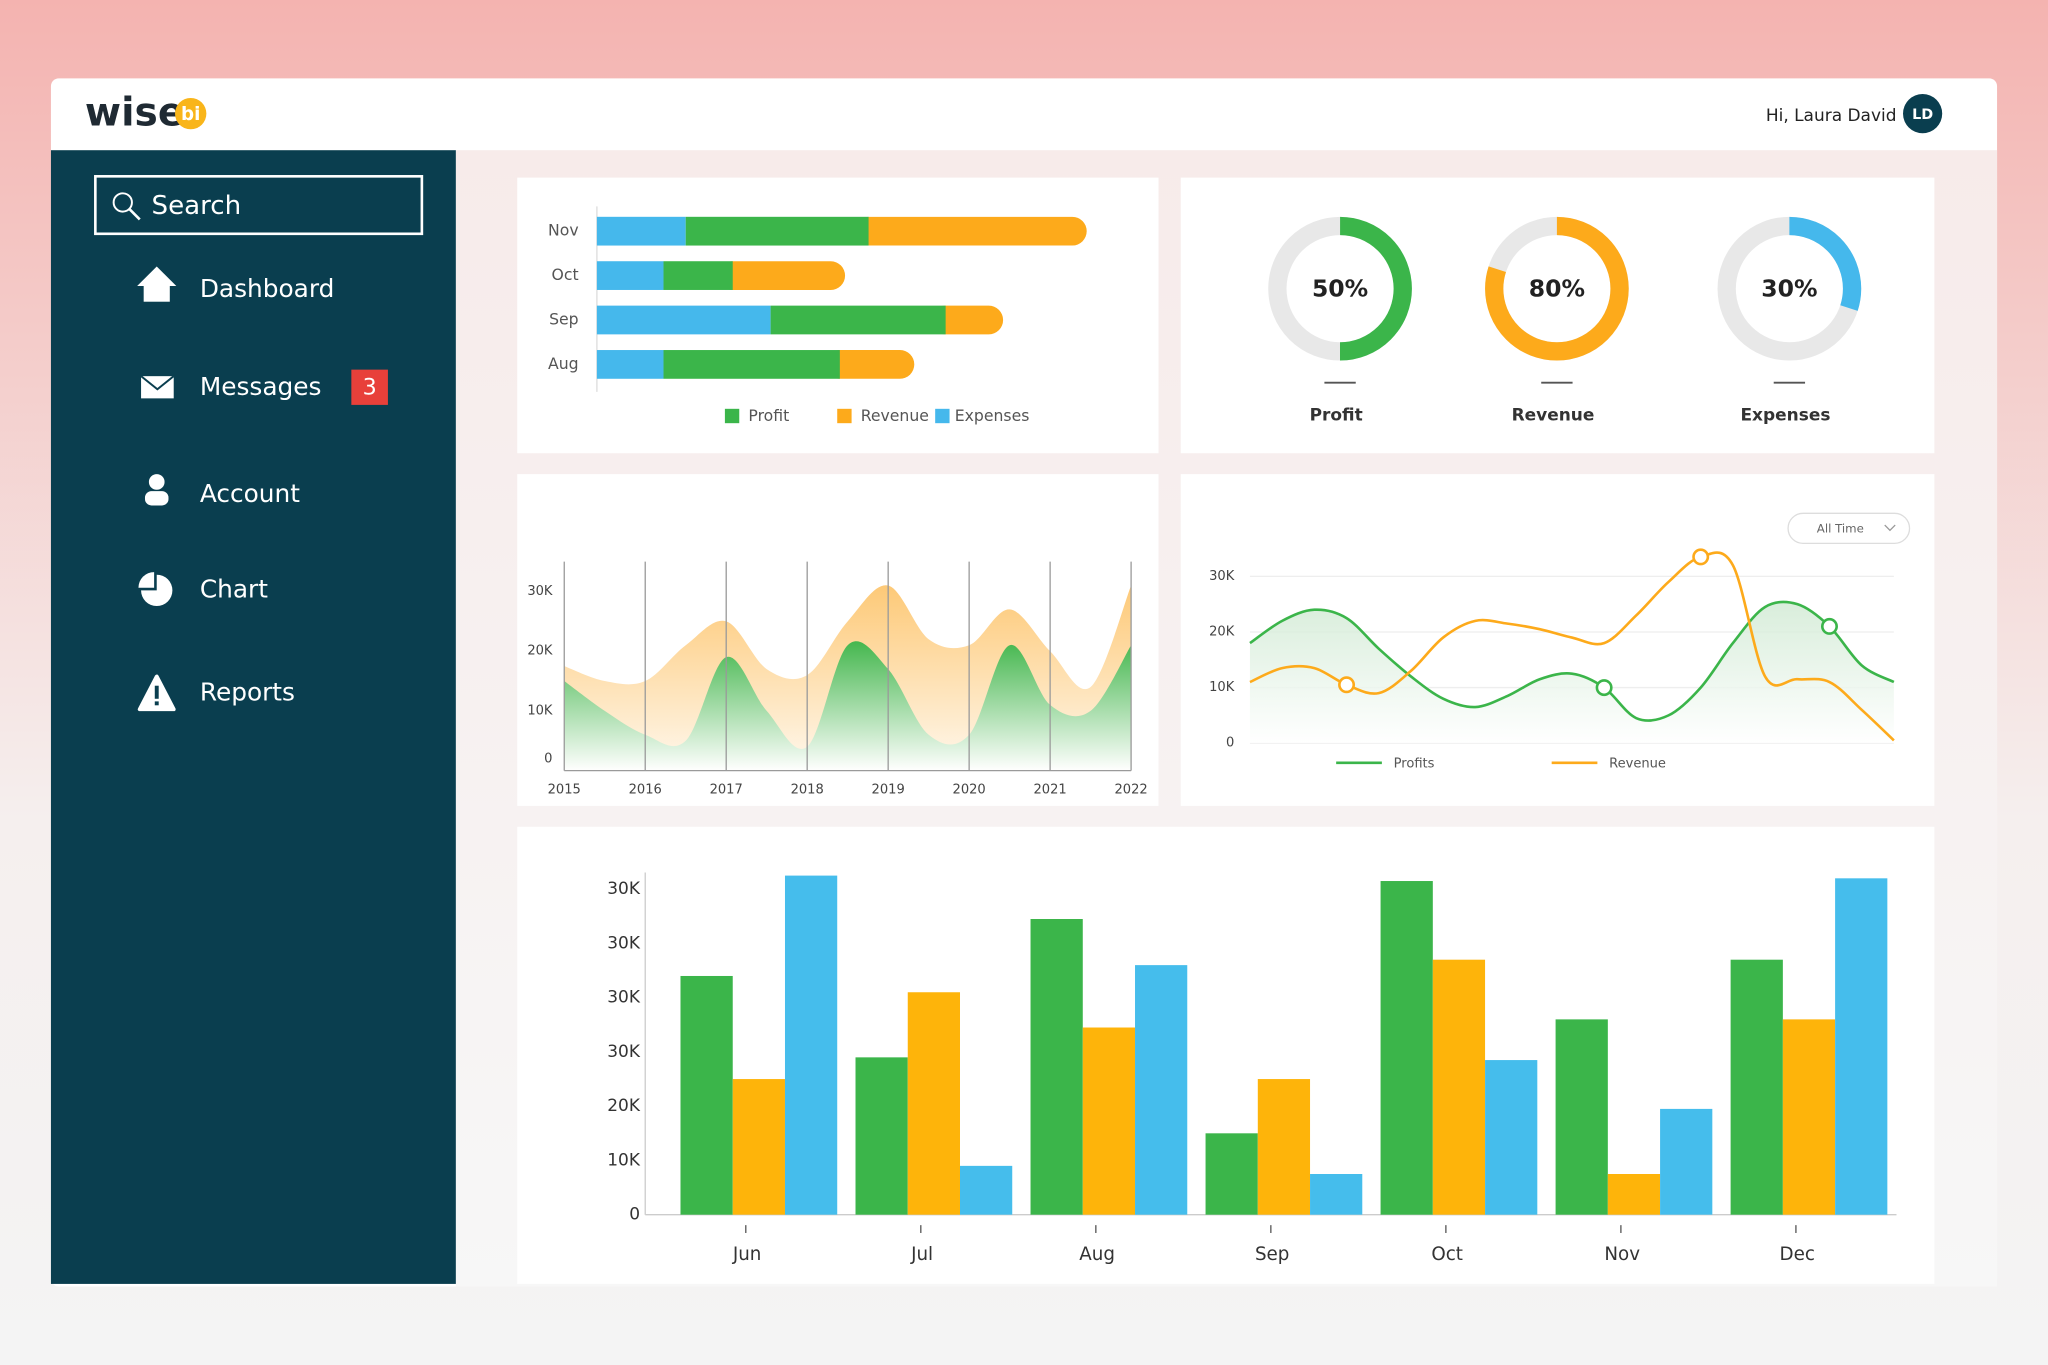  I want to click on reports-icon-mark, so click(156, 692).